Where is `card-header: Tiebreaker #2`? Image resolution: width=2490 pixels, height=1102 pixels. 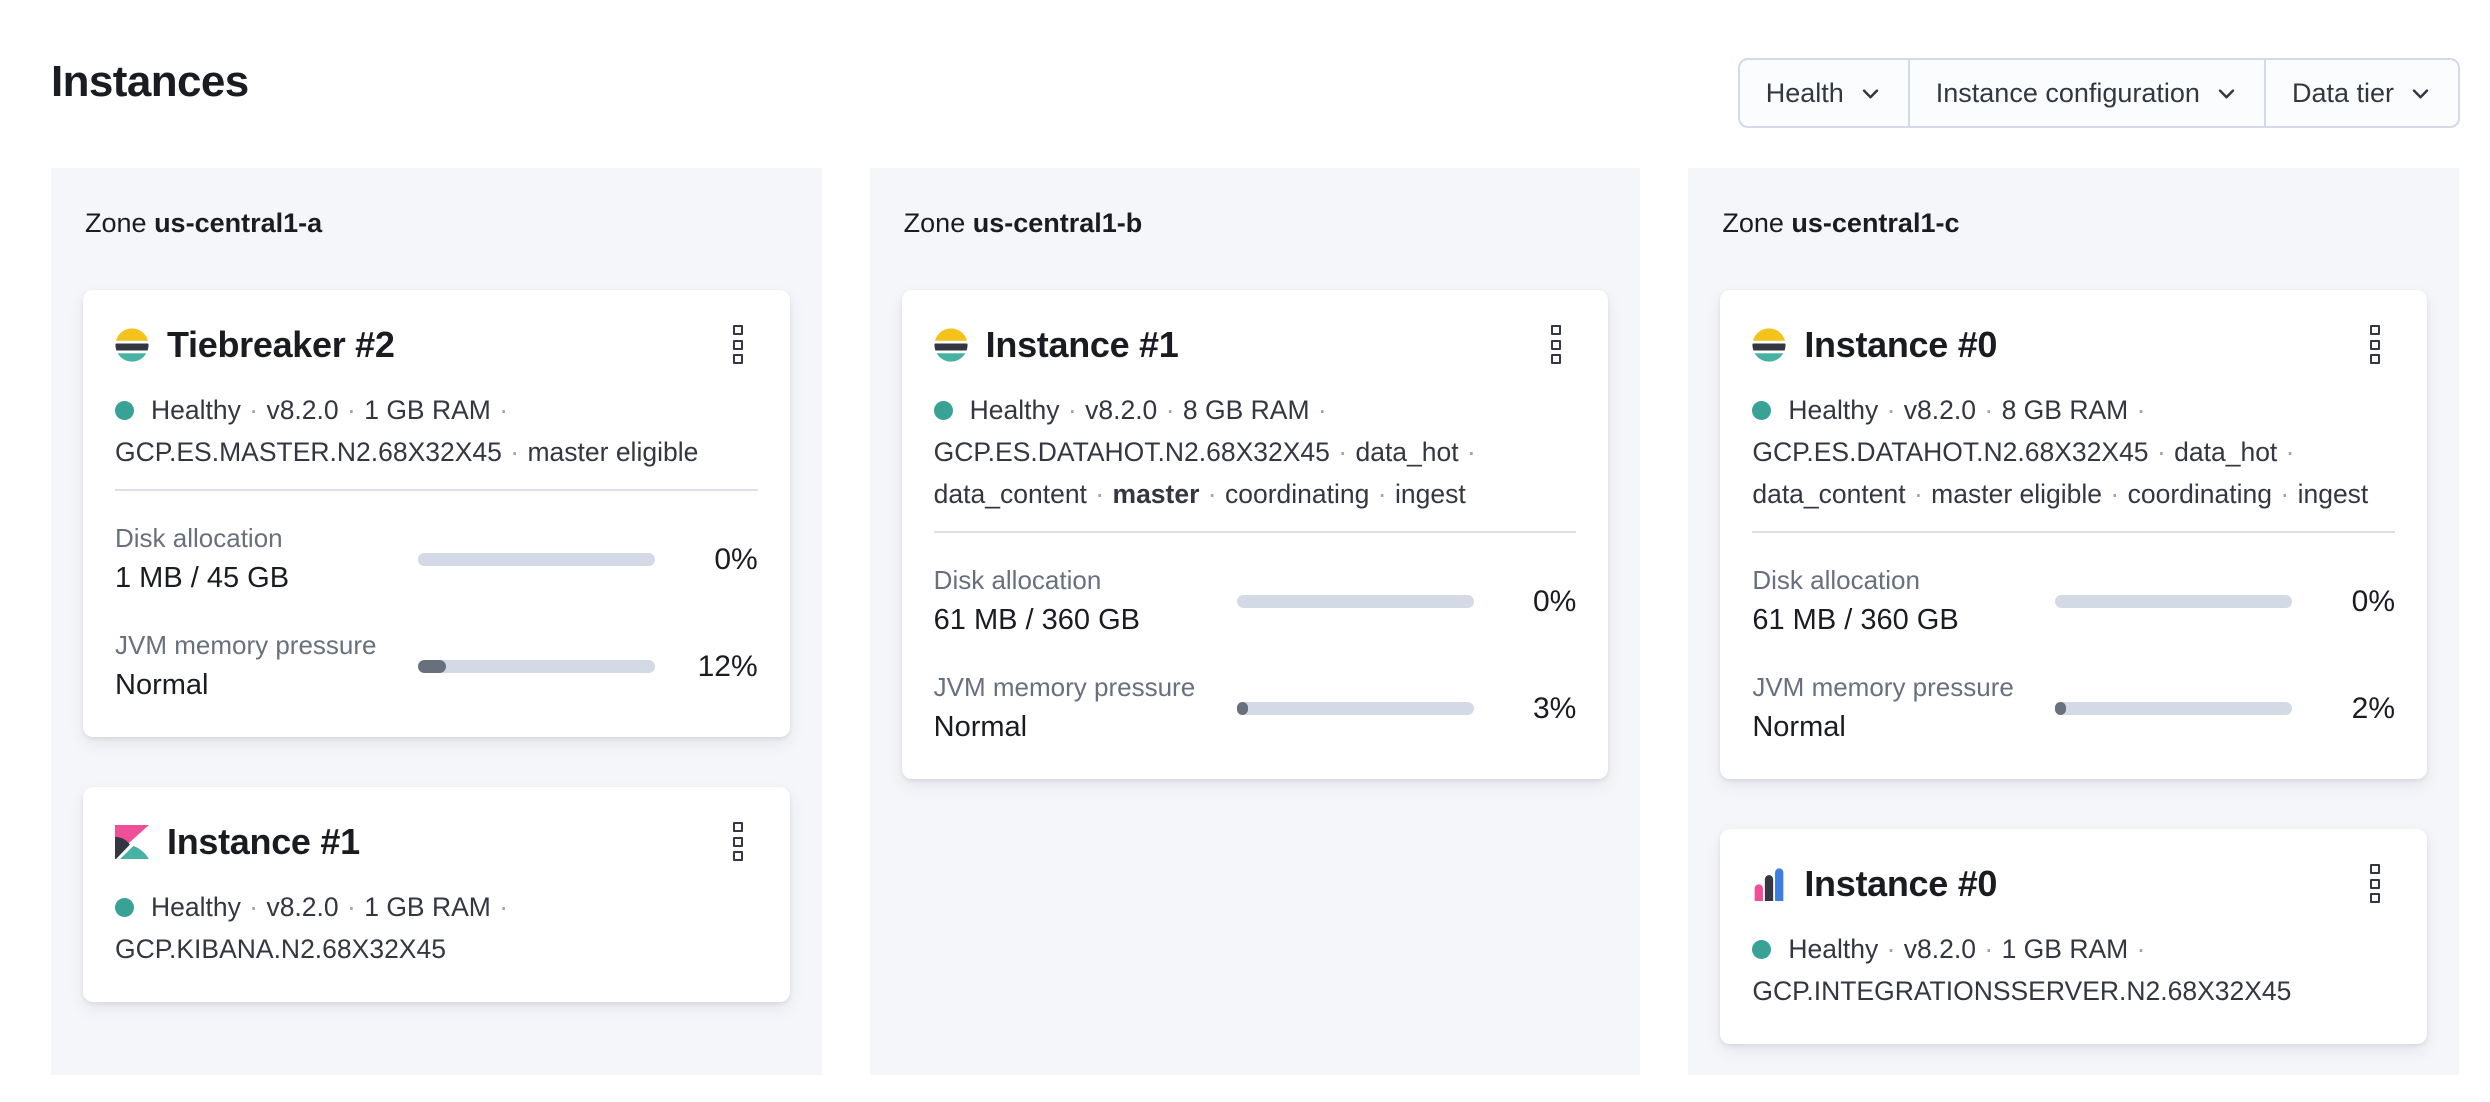
card-header: Tiebreaker #2 is located at coordinates (436, 344).